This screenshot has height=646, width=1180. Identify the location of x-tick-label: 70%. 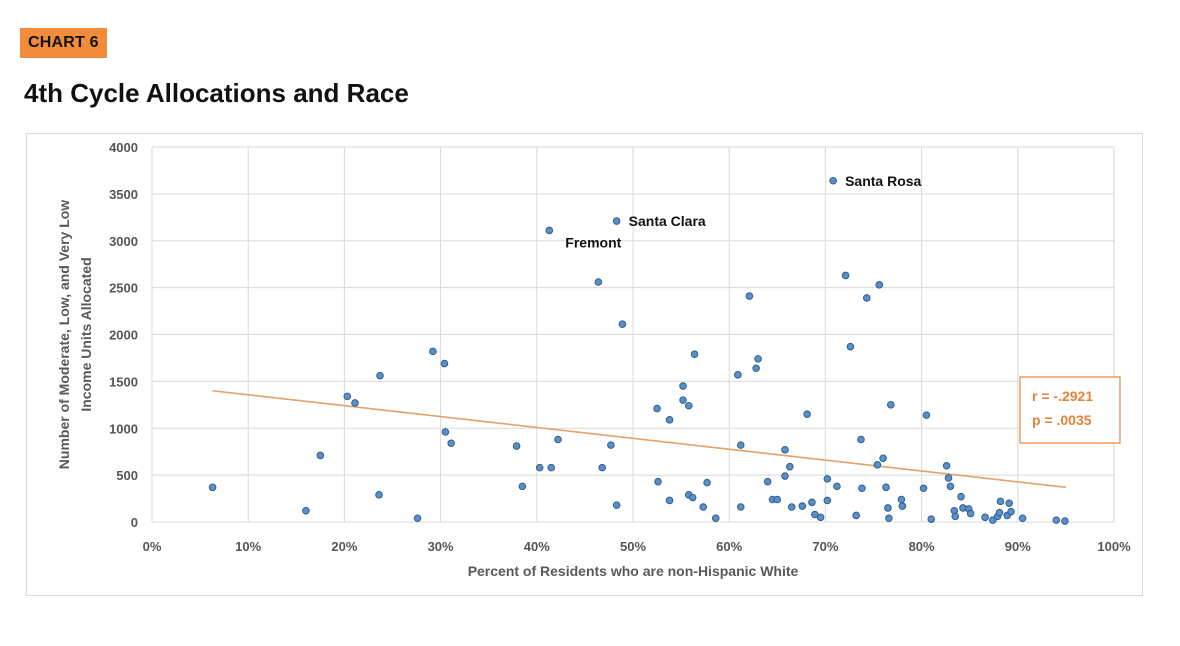
(825, 546).